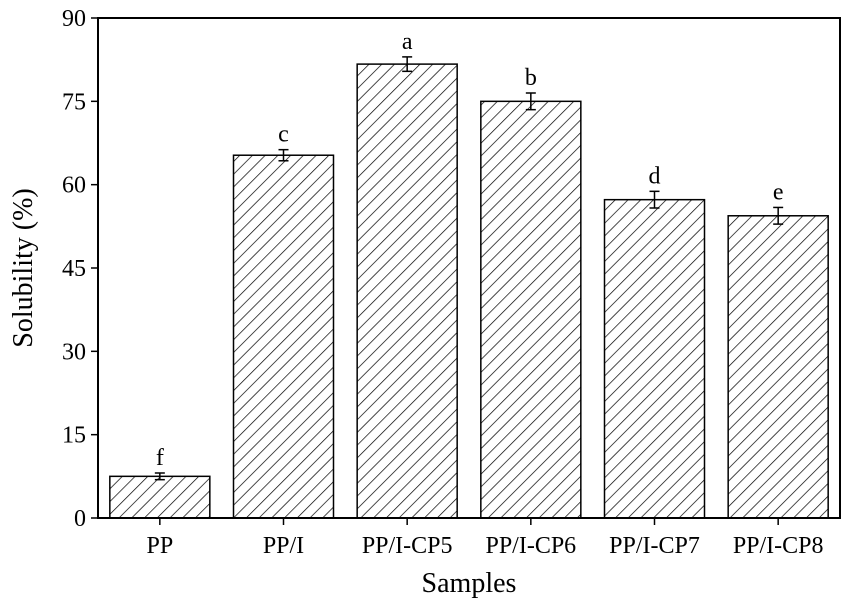 The height and width of the screenshot is (609, 850). I want to click on significance-letter: e, so click(778, 192).